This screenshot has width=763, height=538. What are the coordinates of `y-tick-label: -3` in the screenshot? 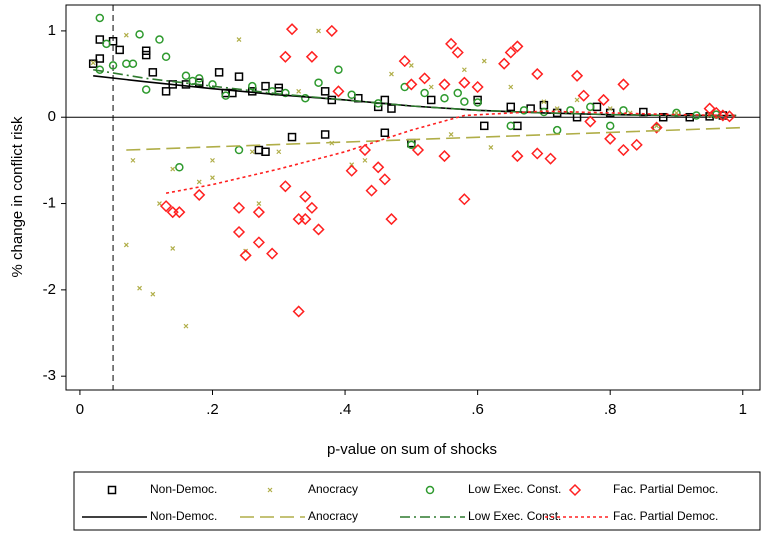 It's located at (49, 375).